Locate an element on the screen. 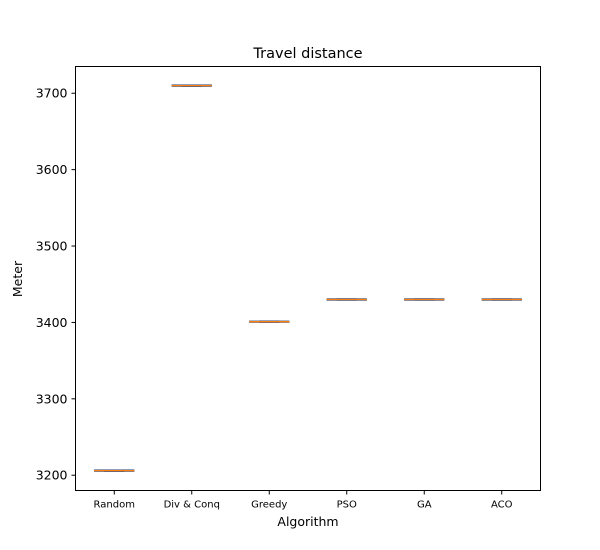 The height and width of the screenshot is (550, 600). x-axis-label: Algorithm is located at coordinates (307, 521).